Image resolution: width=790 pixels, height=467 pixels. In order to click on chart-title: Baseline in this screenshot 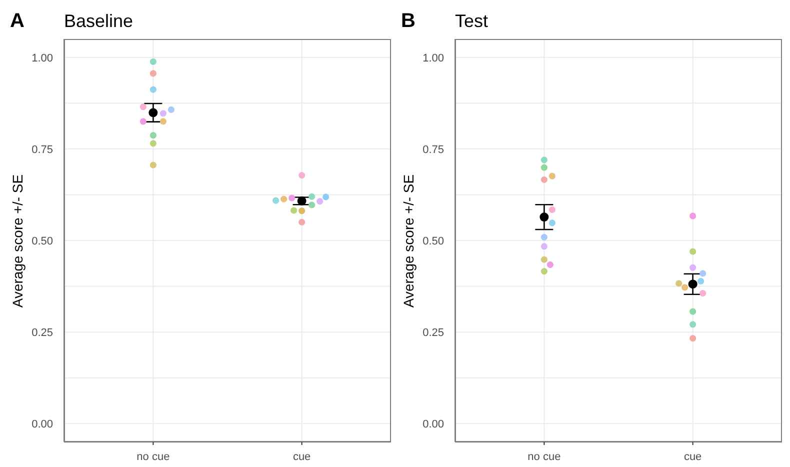, I will do `click(99, 21)`.